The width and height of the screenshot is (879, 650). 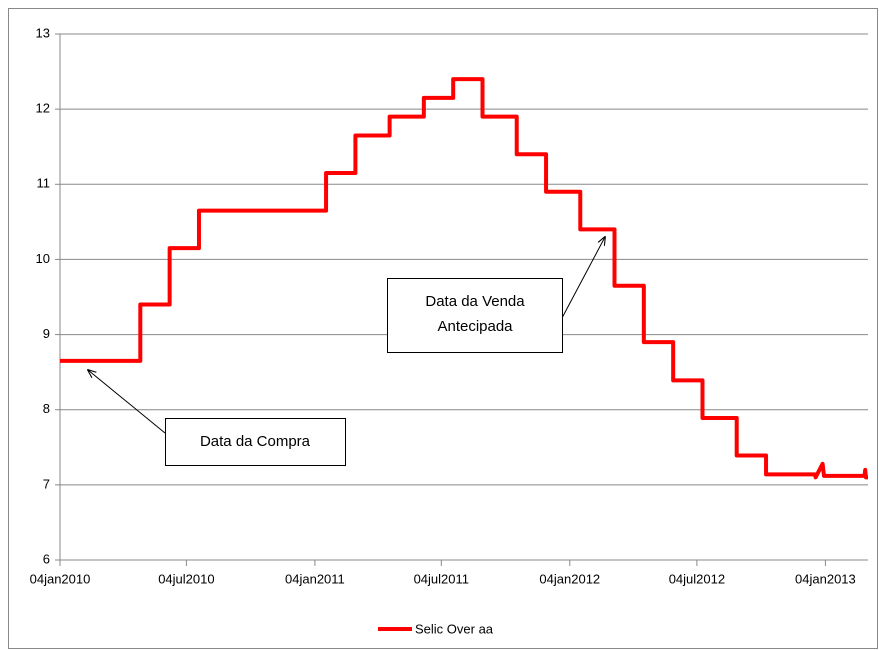 I want to click on y-tick-label: 13, so click(x=43, y=32).